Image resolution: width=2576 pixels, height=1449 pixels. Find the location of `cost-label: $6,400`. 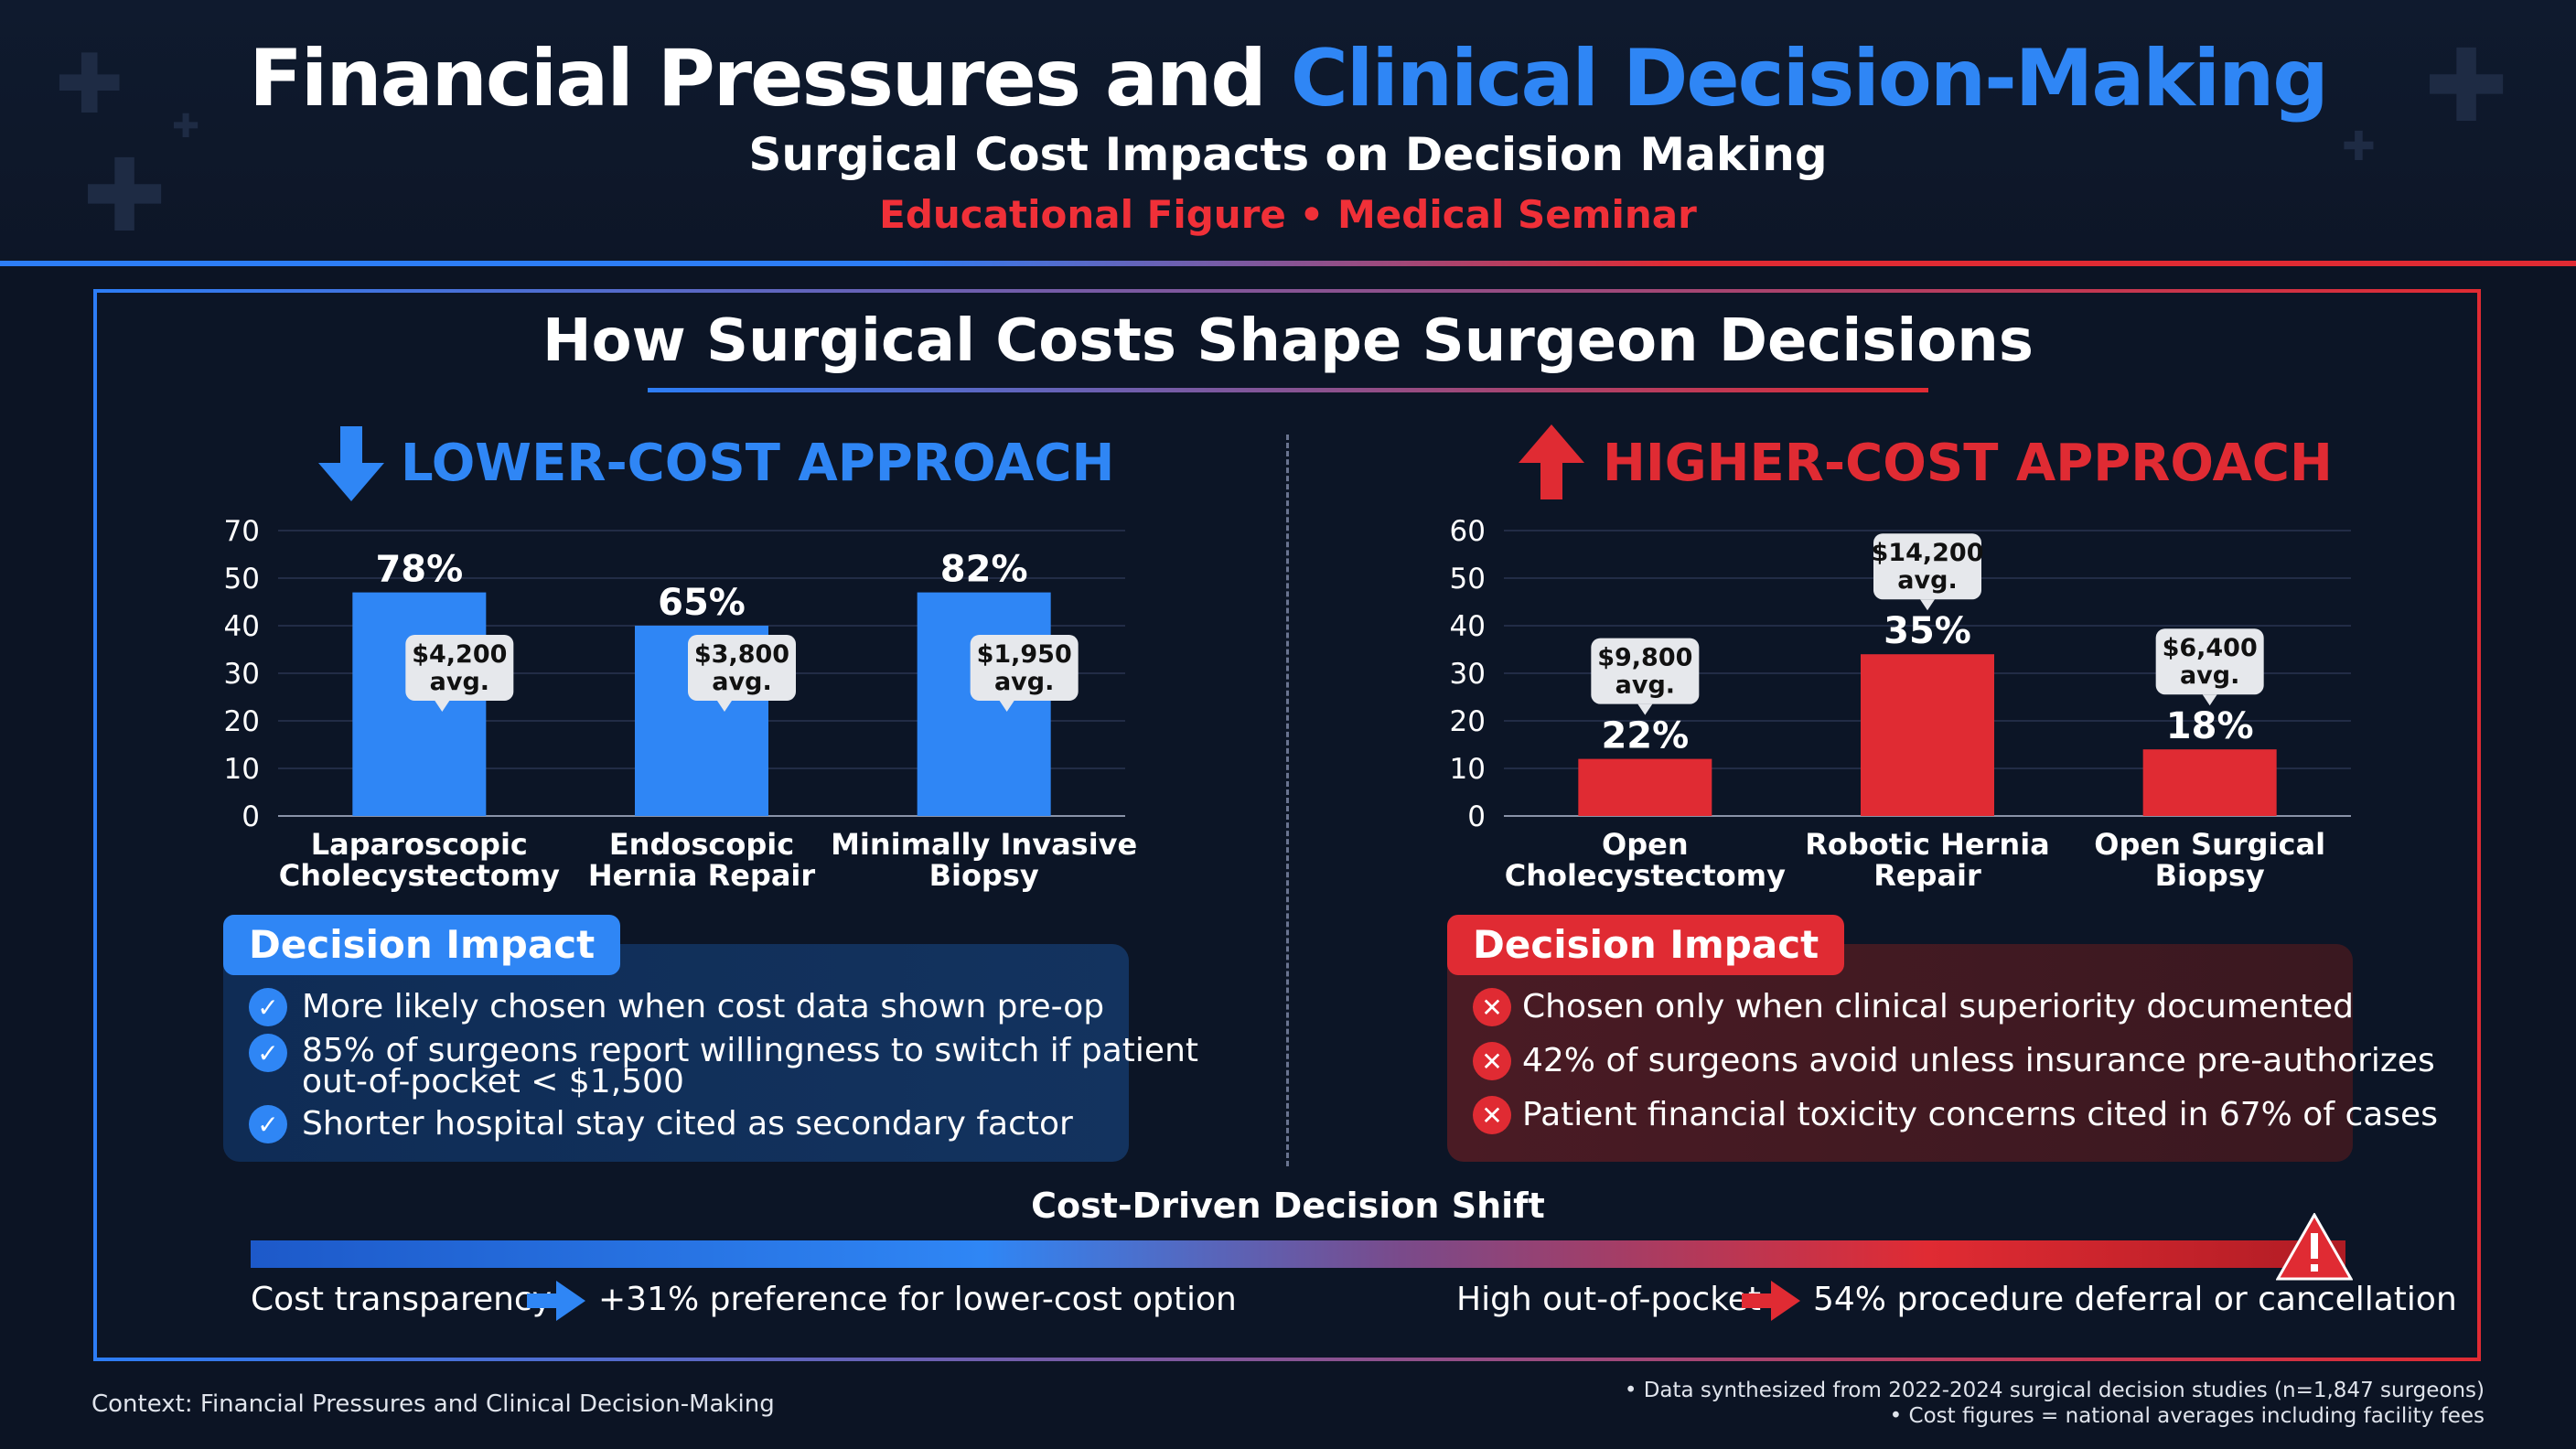

cost-label: $6,400 is located at coordinates (2211, 648).